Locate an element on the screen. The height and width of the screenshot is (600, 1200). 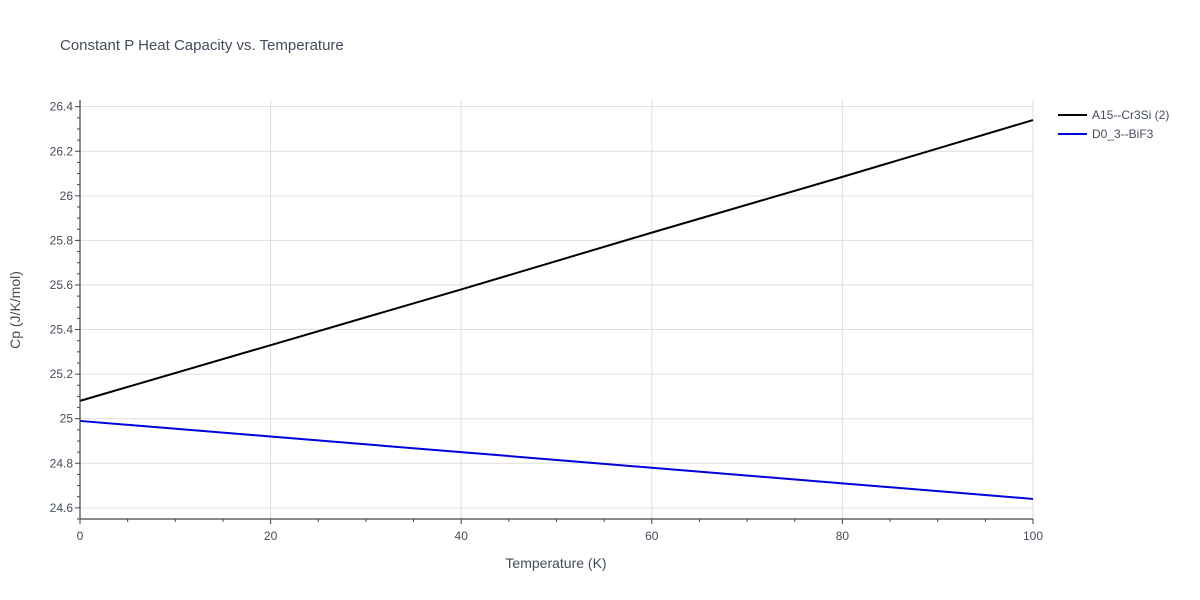
chart-title: Constant P Heat Capacity vs. Temperature is located at coordinates (202, 45).